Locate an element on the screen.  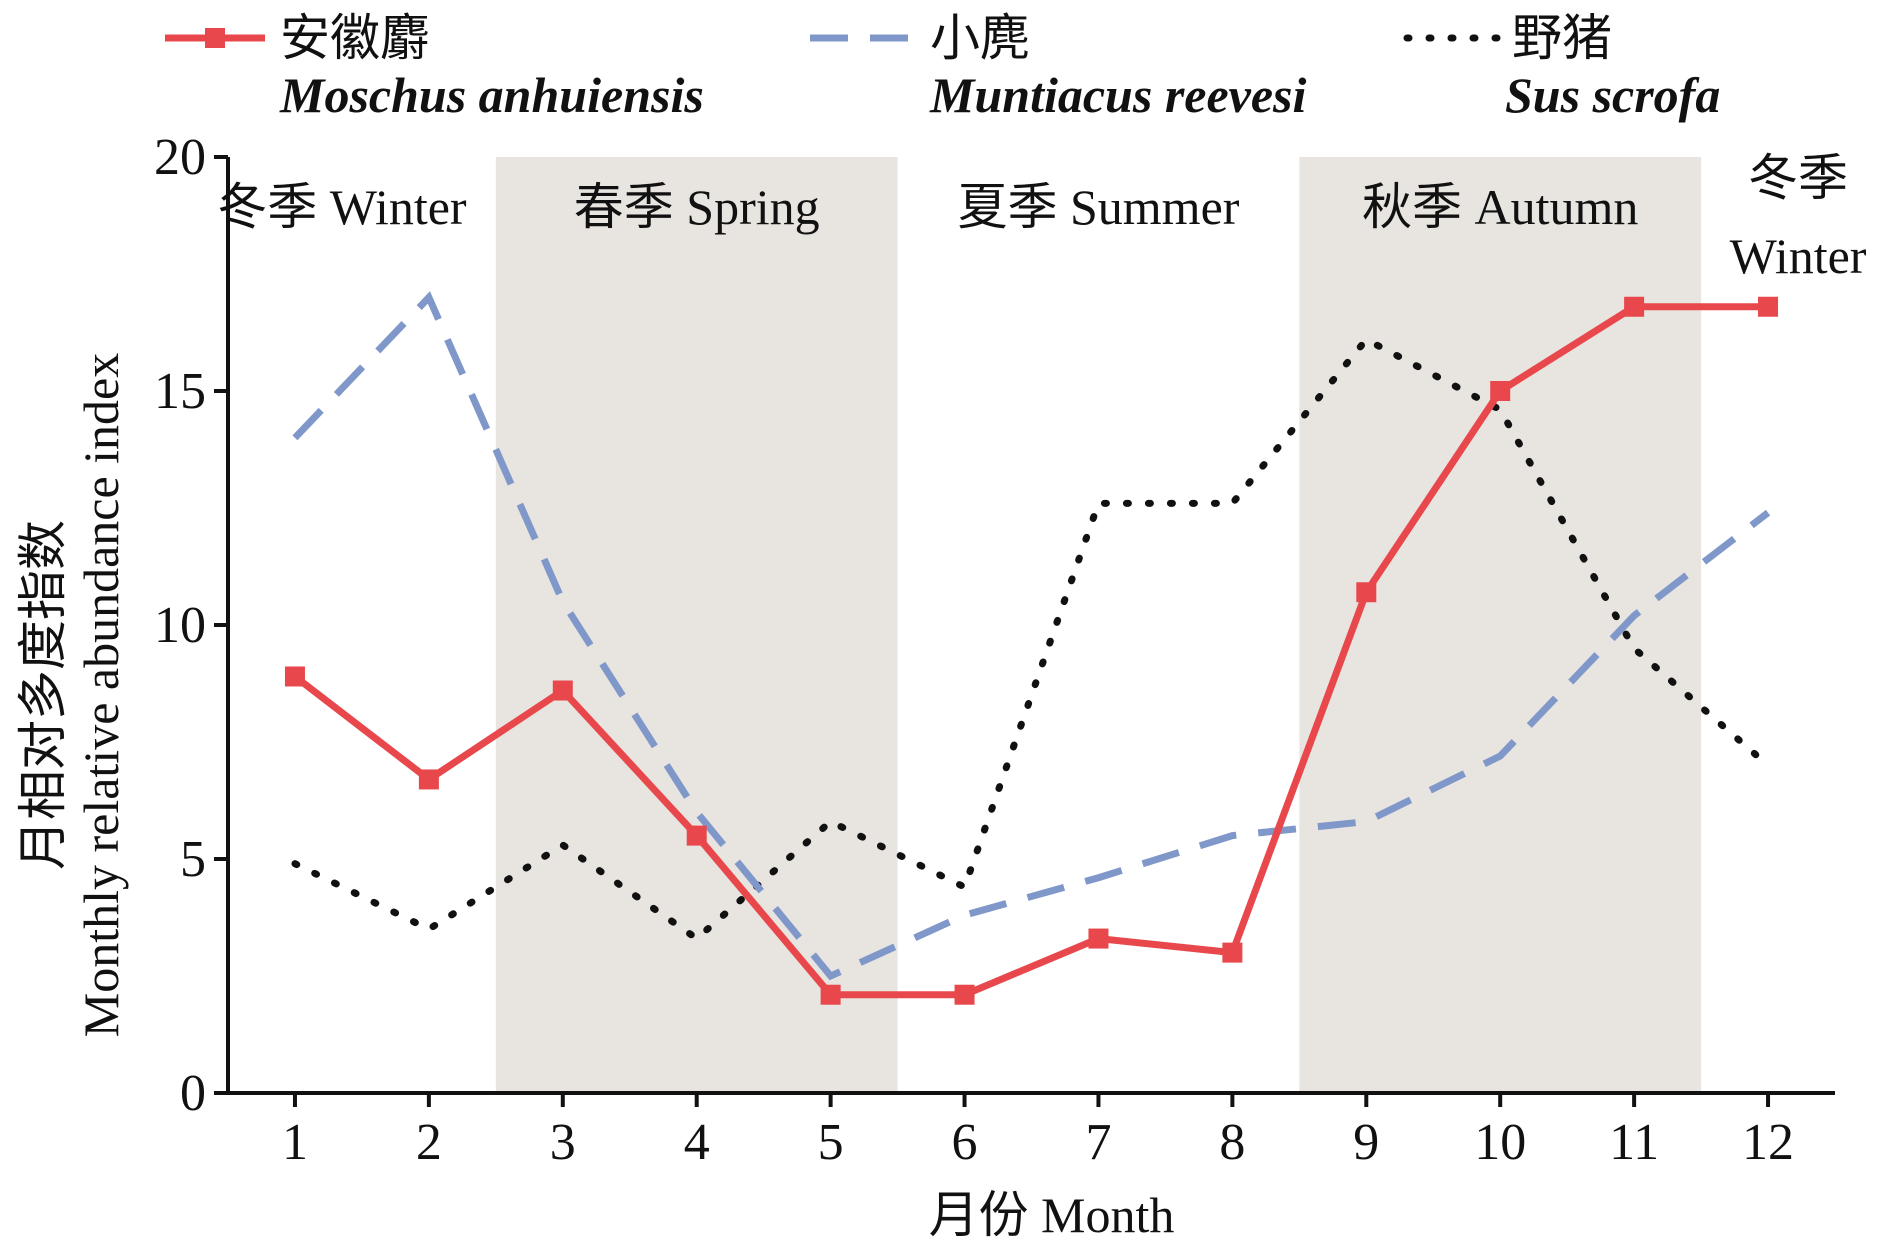
x-tick-label-10: 10 is located at coordinates (1500, 1142).